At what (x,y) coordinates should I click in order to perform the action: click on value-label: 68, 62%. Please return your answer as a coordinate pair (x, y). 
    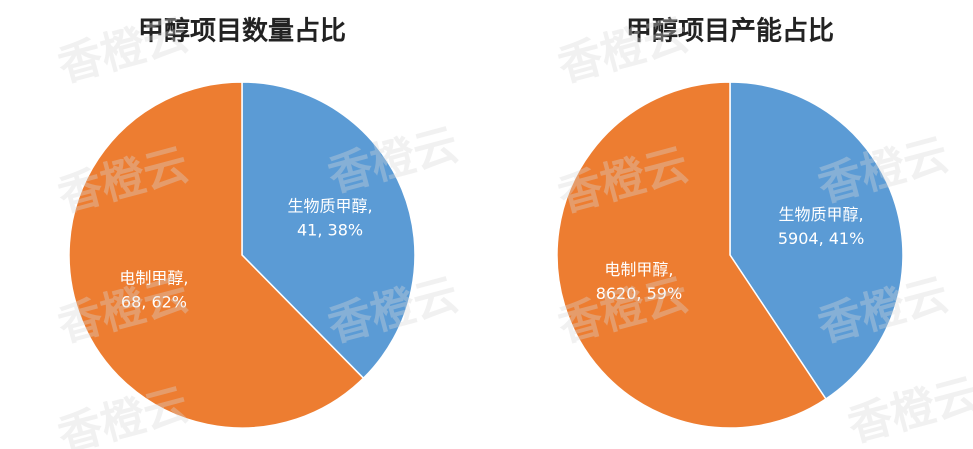
    Looking at the image, I should click on (154, 302).